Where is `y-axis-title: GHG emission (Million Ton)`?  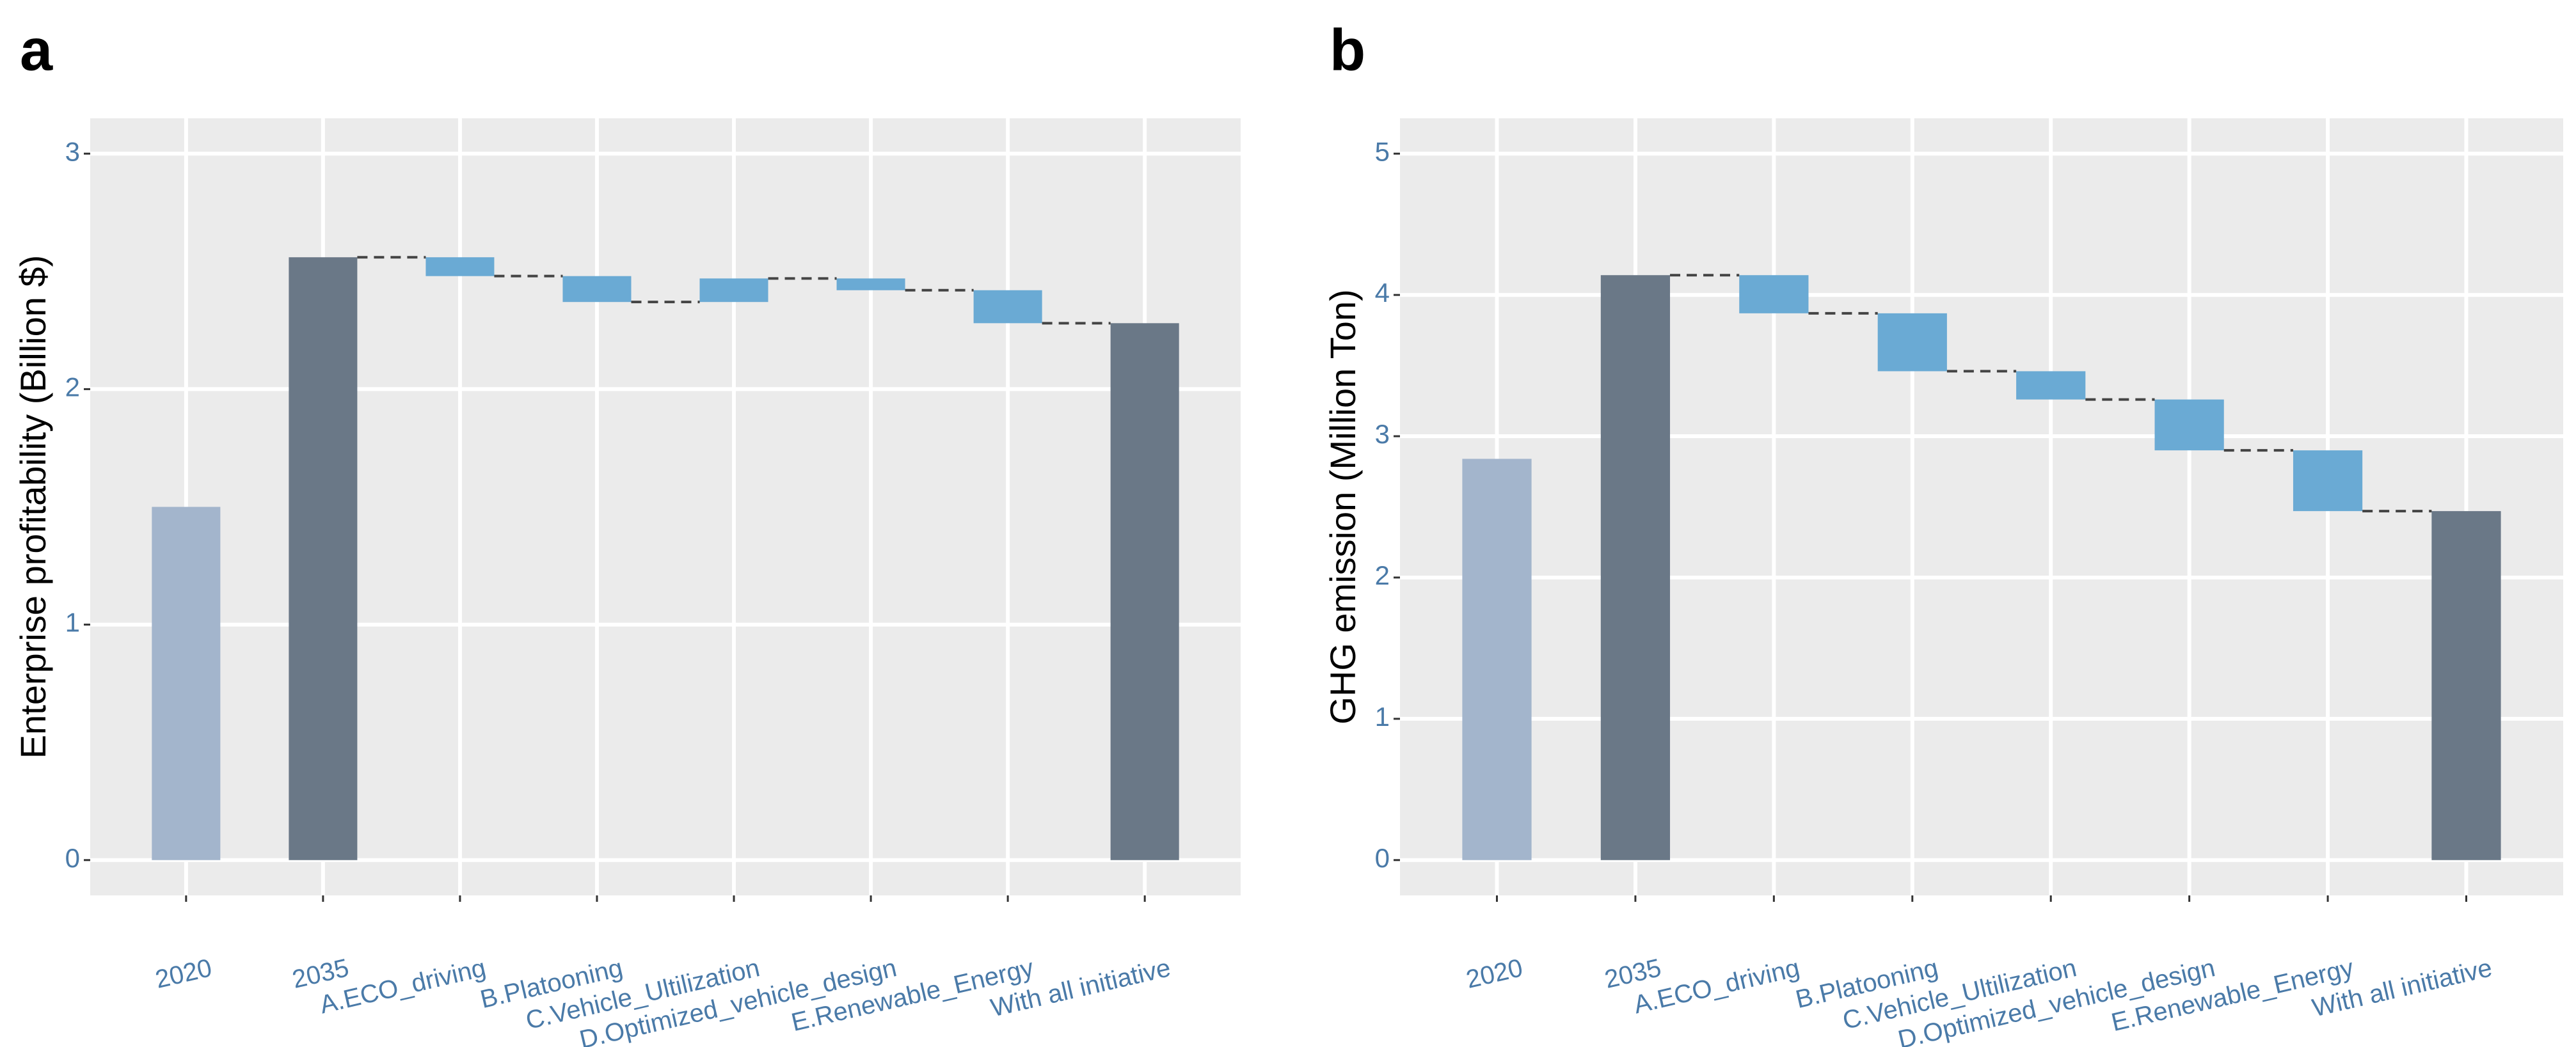
y-axis-title: GHG emission (Million Ton) is located at coordinates (1343, 506).